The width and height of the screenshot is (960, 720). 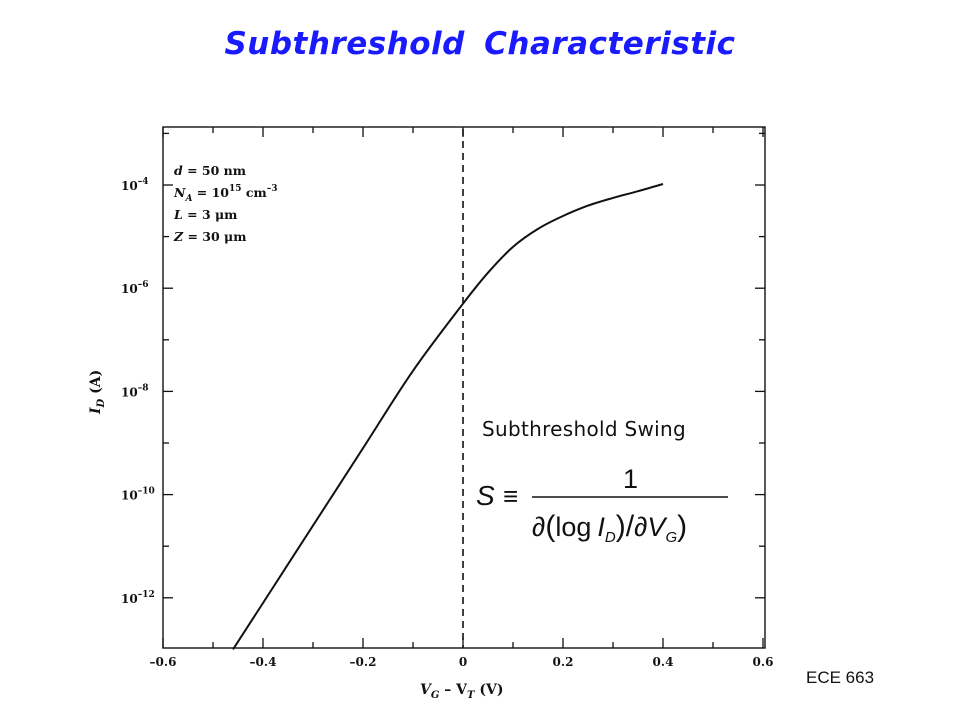 I want to click on svg-text: 1, so click(x=630, y=479).